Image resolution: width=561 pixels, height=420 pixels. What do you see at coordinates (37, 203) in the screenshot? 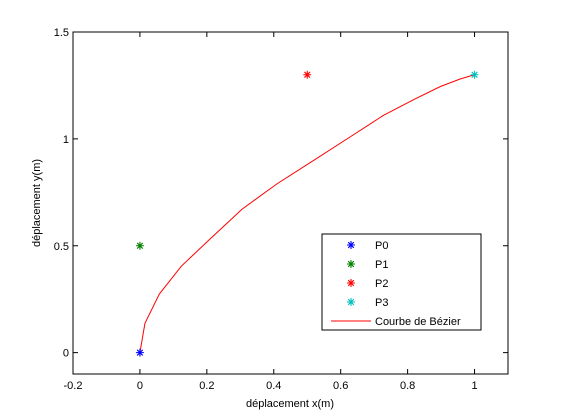
I see `y-axis-label: déplacement y(m)` at bounding box center [37, 203].